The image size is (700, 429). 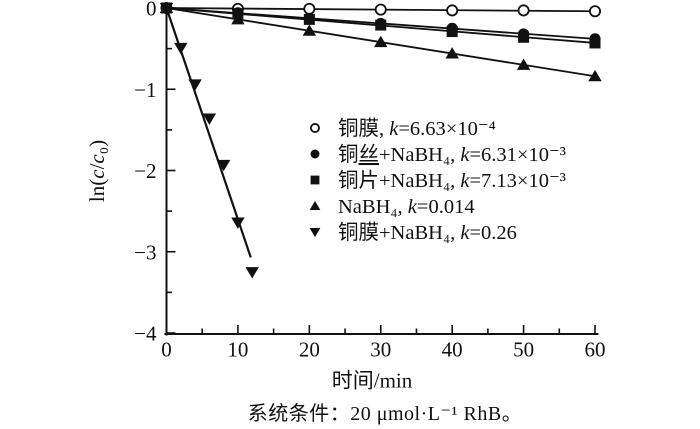 I want to click on legend-label: 铜膜+NaBH₄, k=0.26, so click(x=427, y=232).